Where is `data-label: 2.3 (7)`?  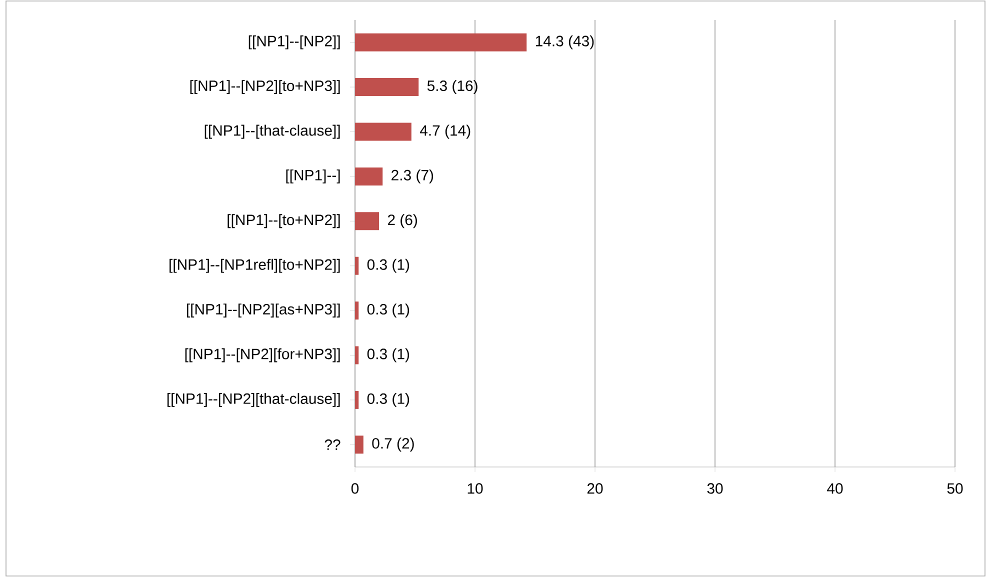 data-label: 2.3 (7) is located at coordinates (413, 176).